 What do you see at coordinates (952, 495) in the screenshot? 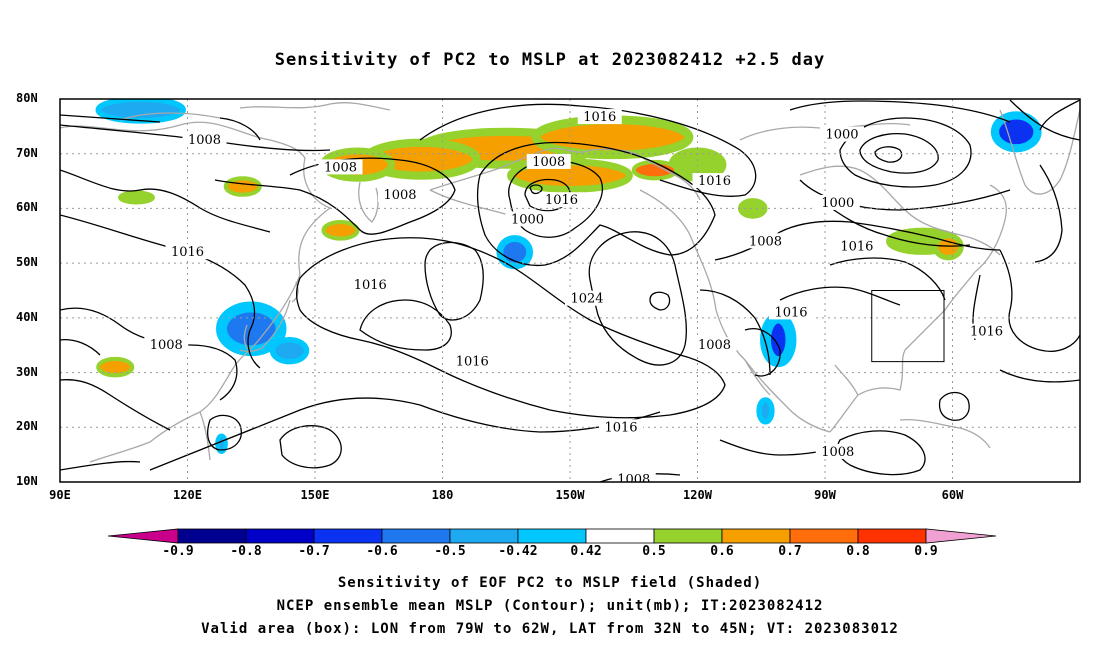
I see `longitude-label: 60W` at bounding box center [952, 495].